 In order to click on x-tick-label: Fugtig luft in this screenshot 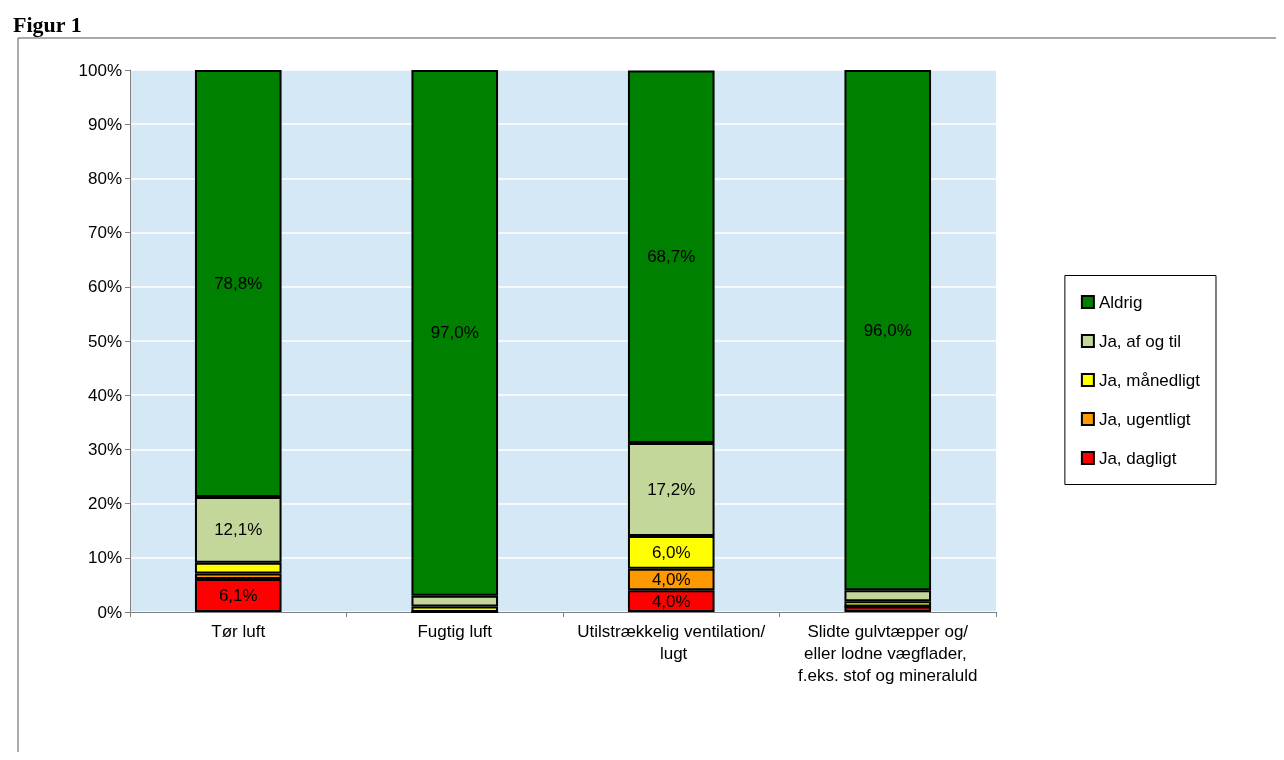, I will do `click(455, 631)`.